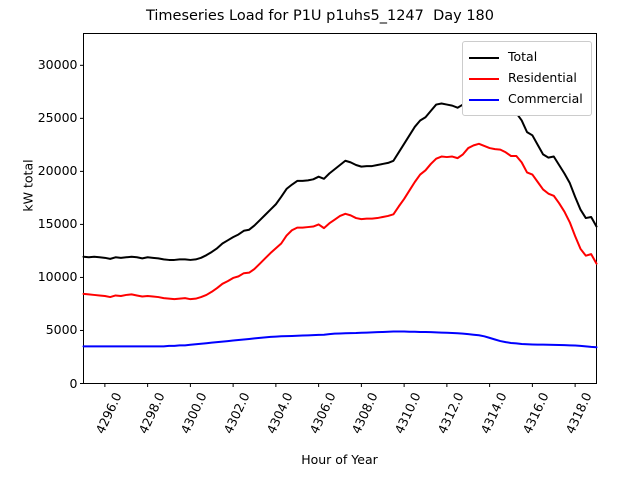 Image resolution: width=640 pixels, height=480 pixels. What do you see at coordinates (82, 224) in the screenshot?
I see `y-tick-marks` at bounding box center [82, 224].